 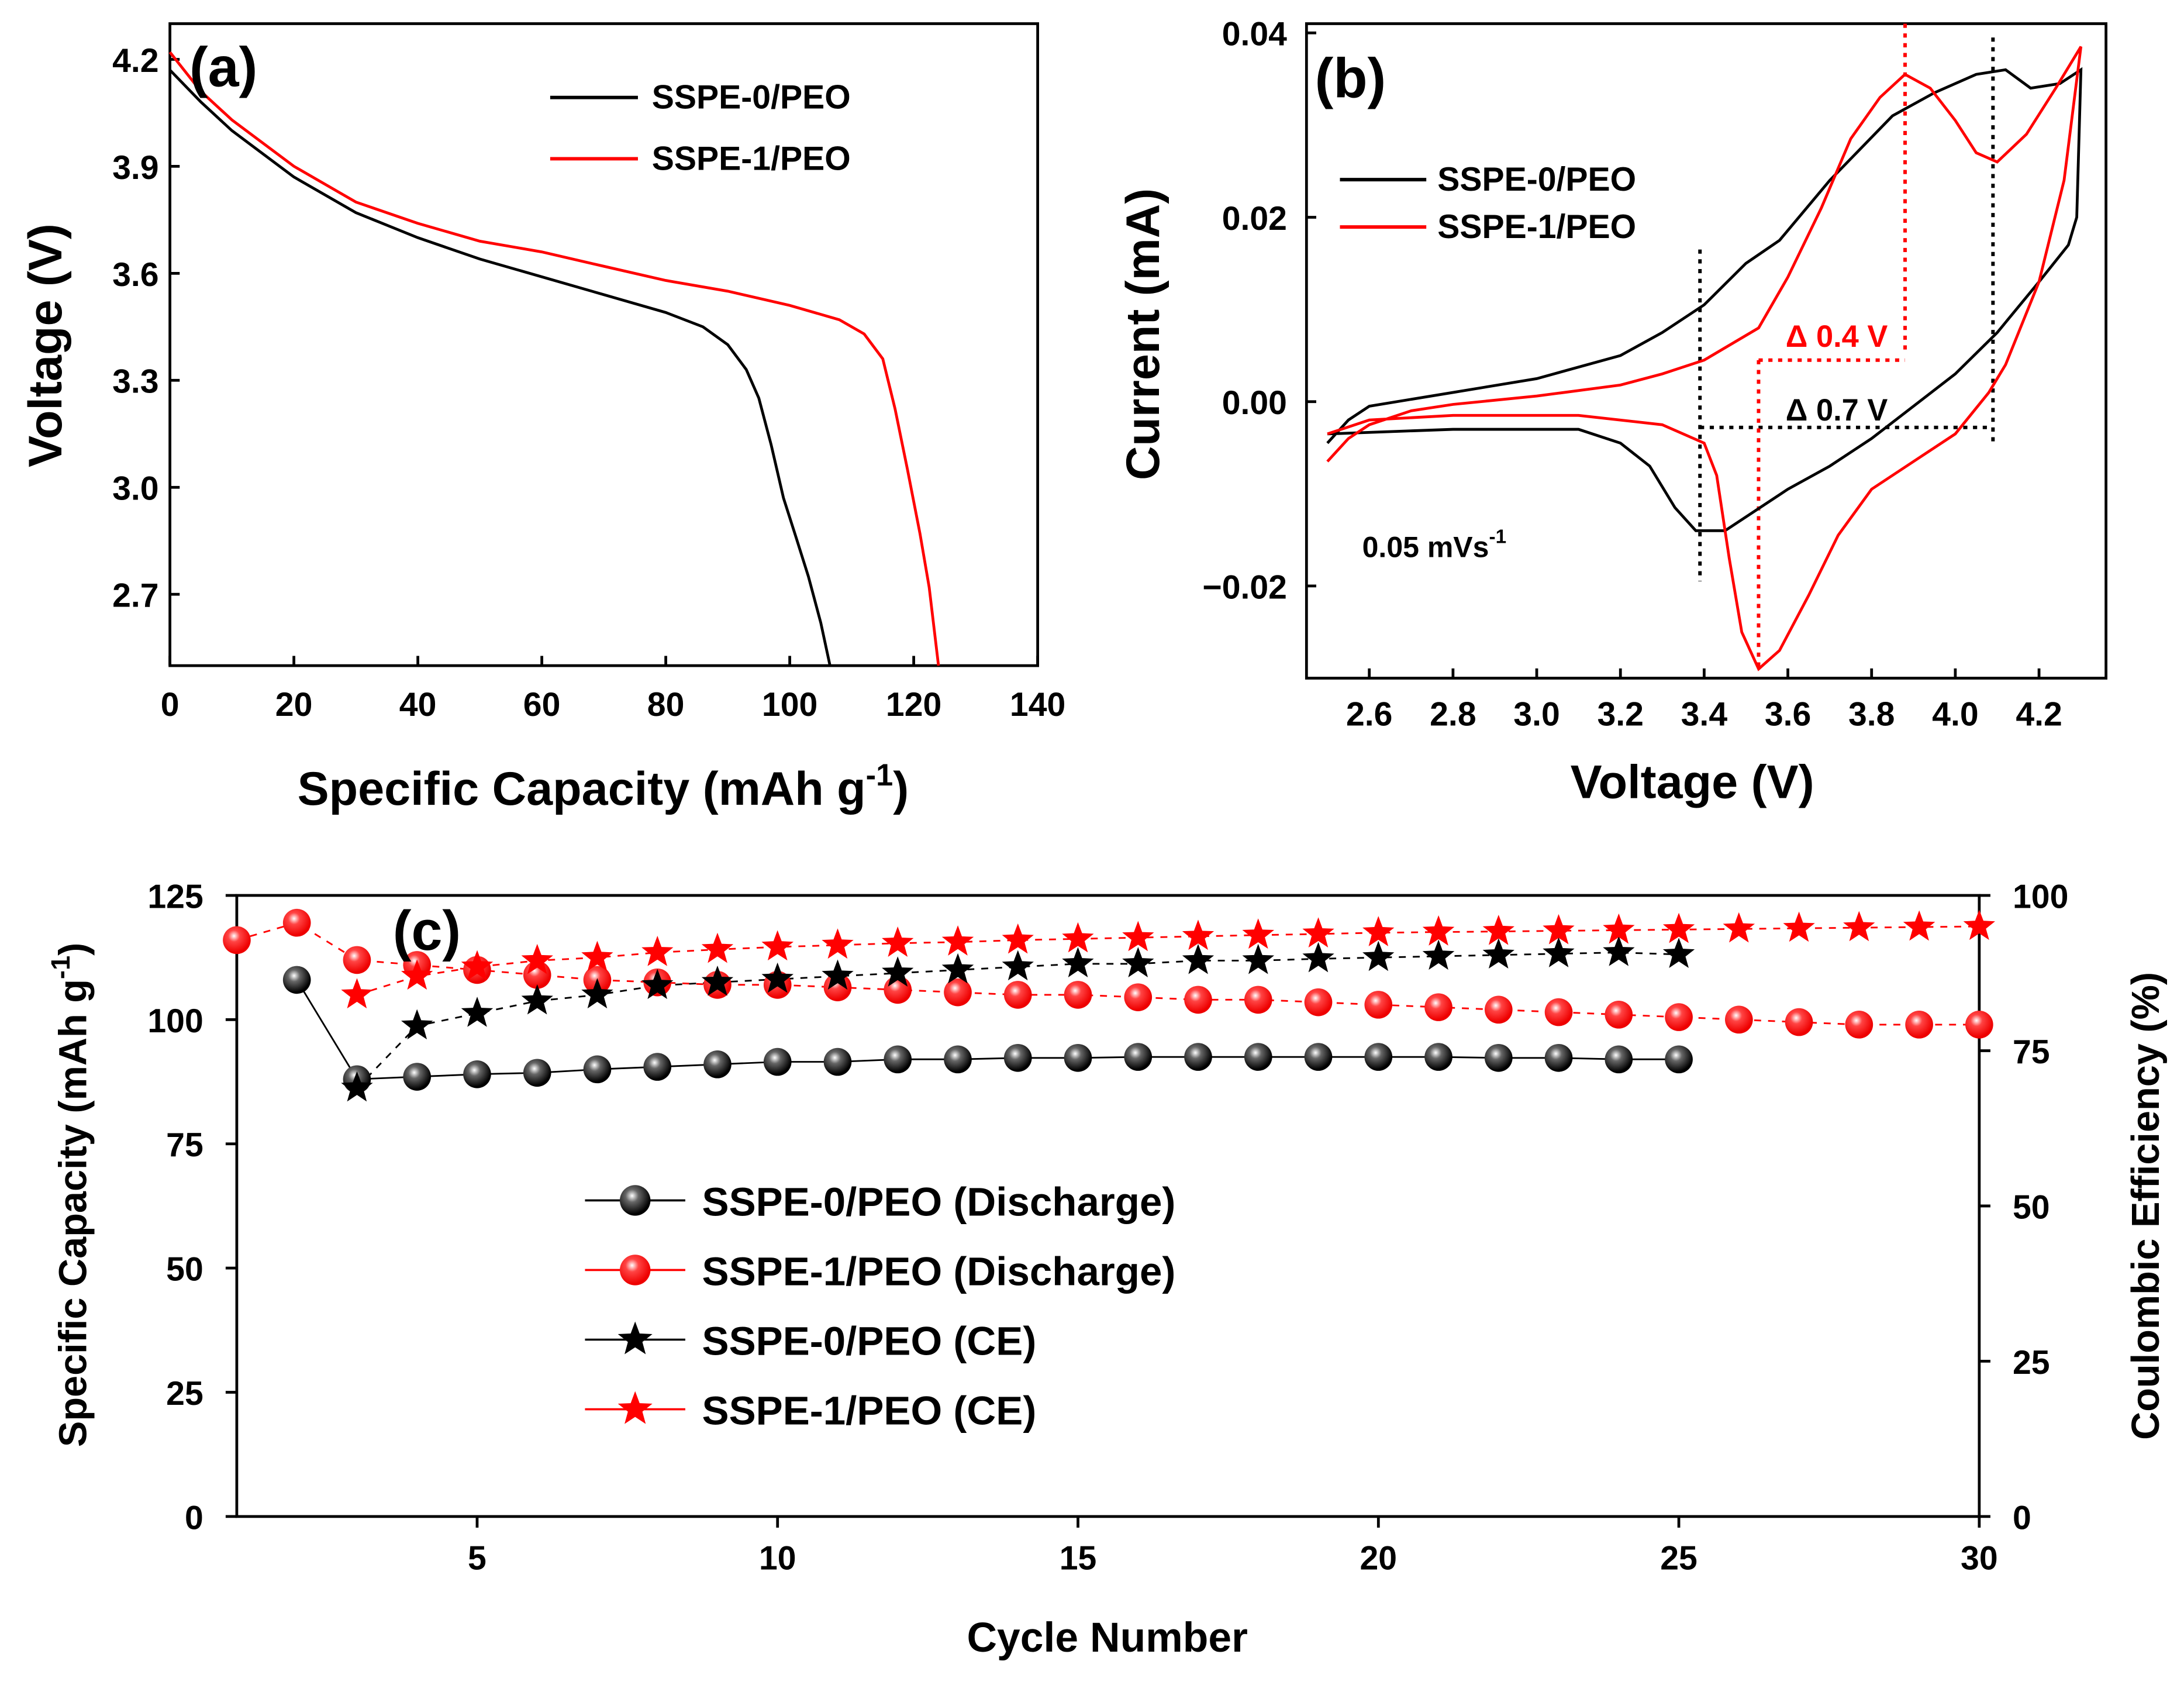 I want to click on x-tick-label: 120, so click(x=913, y=705).